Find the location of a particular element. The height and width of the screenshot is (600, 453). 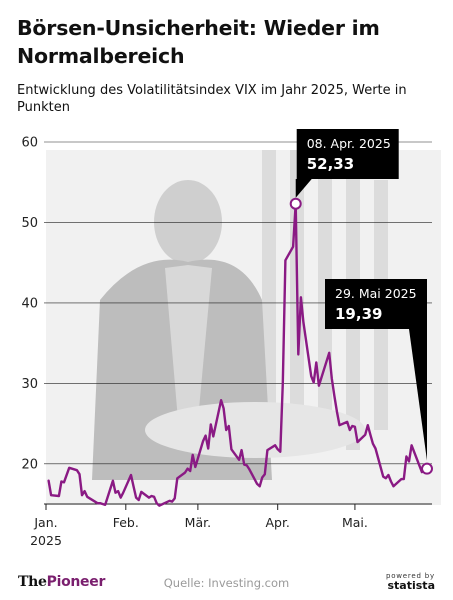

callout-value-label: 52,33 is located at coordinates (330, 164).